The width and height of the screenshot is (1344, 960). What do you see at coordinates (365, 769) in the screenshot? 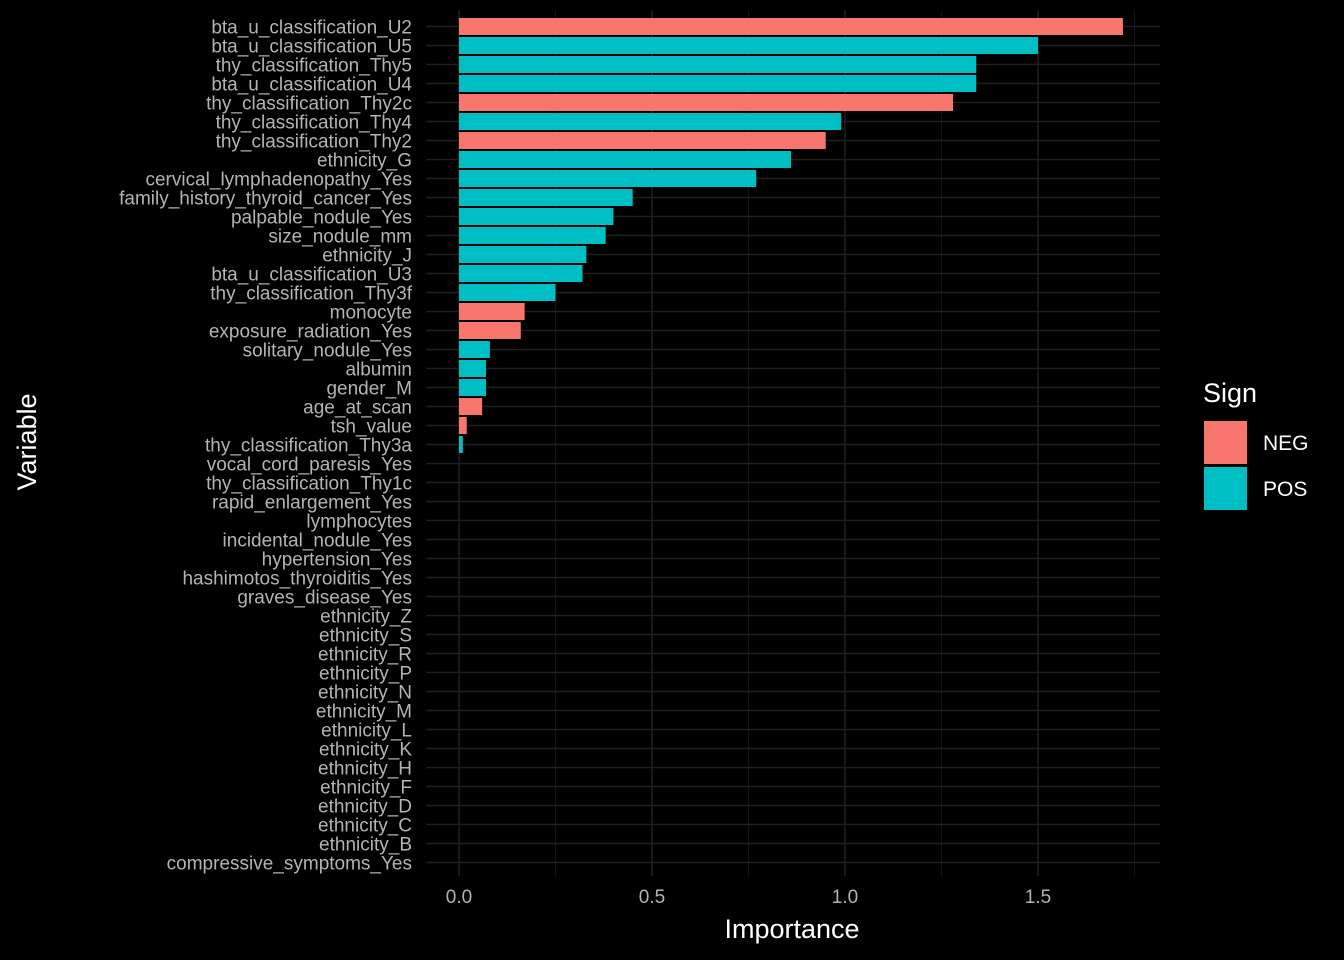
I see `y-tick-label: ethnicity_H` at bounding box center [365, 769].